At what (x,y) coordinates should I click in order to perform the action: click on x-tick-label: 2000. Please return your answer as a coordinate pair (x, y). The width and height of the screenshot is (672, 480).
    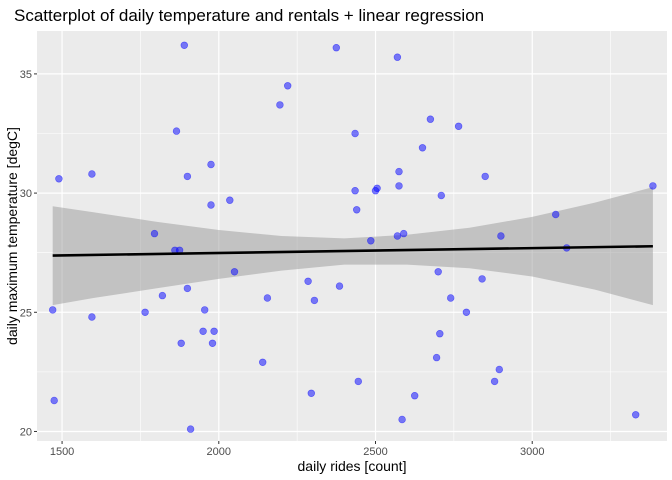
    Looking at the image, I should click on (219, 452).